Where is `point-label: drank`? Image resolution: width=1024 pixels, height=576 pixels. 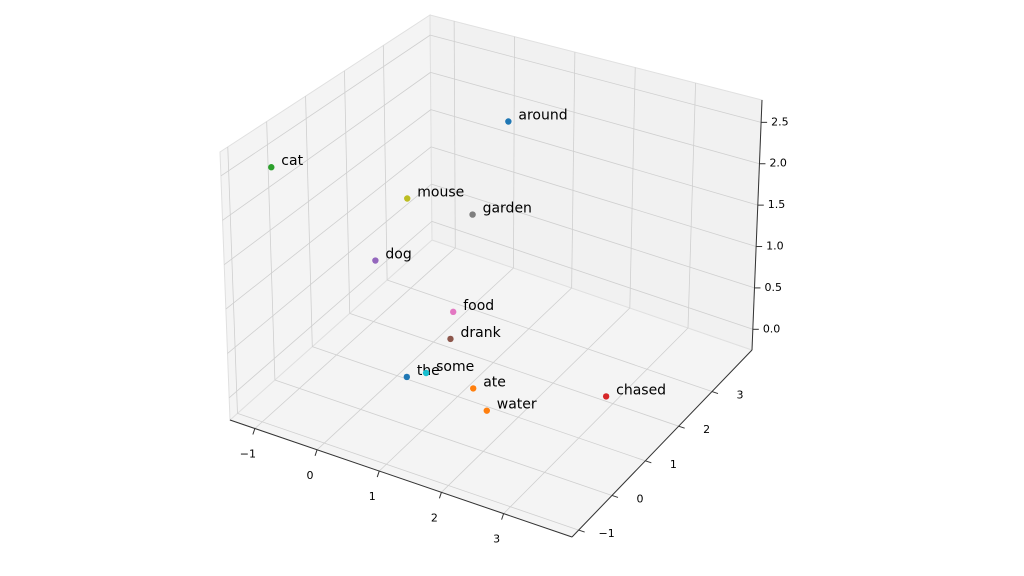
point-label: drank is located at coordinates (480, 333).